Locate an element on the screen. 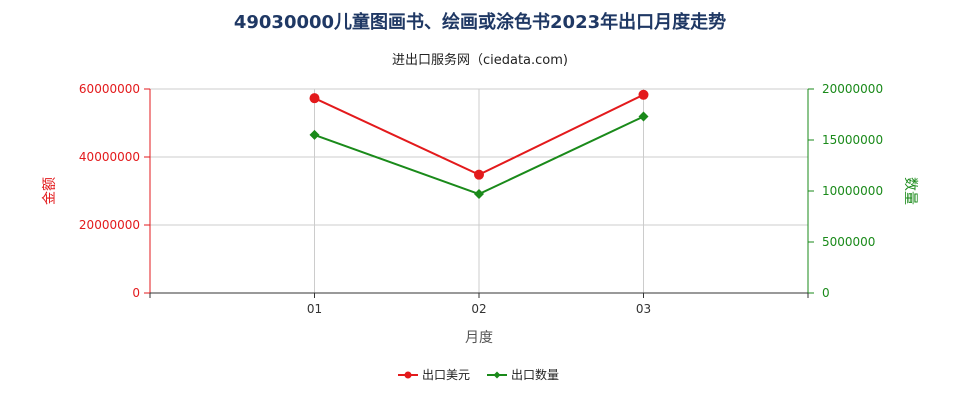 The width and height of the screenshot is (960, 400). y-right-axis-title: 数量 is located at coordinates (910, 191).